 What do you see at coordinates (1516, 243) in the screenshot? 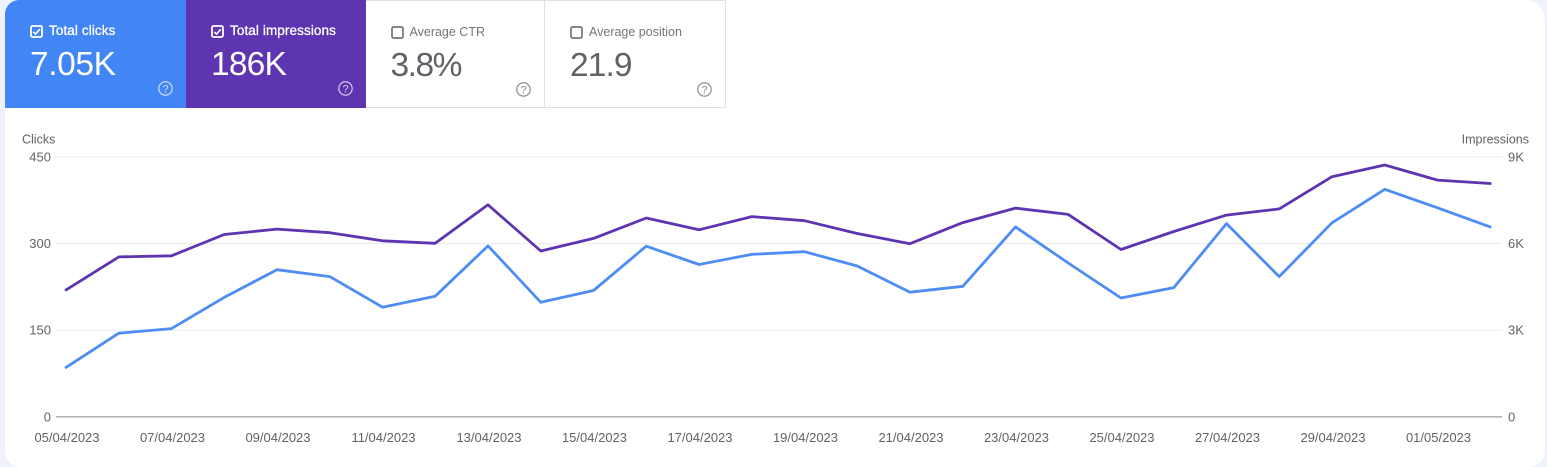
I see `svg-text: 6K` at bounding box center [1516, 243].